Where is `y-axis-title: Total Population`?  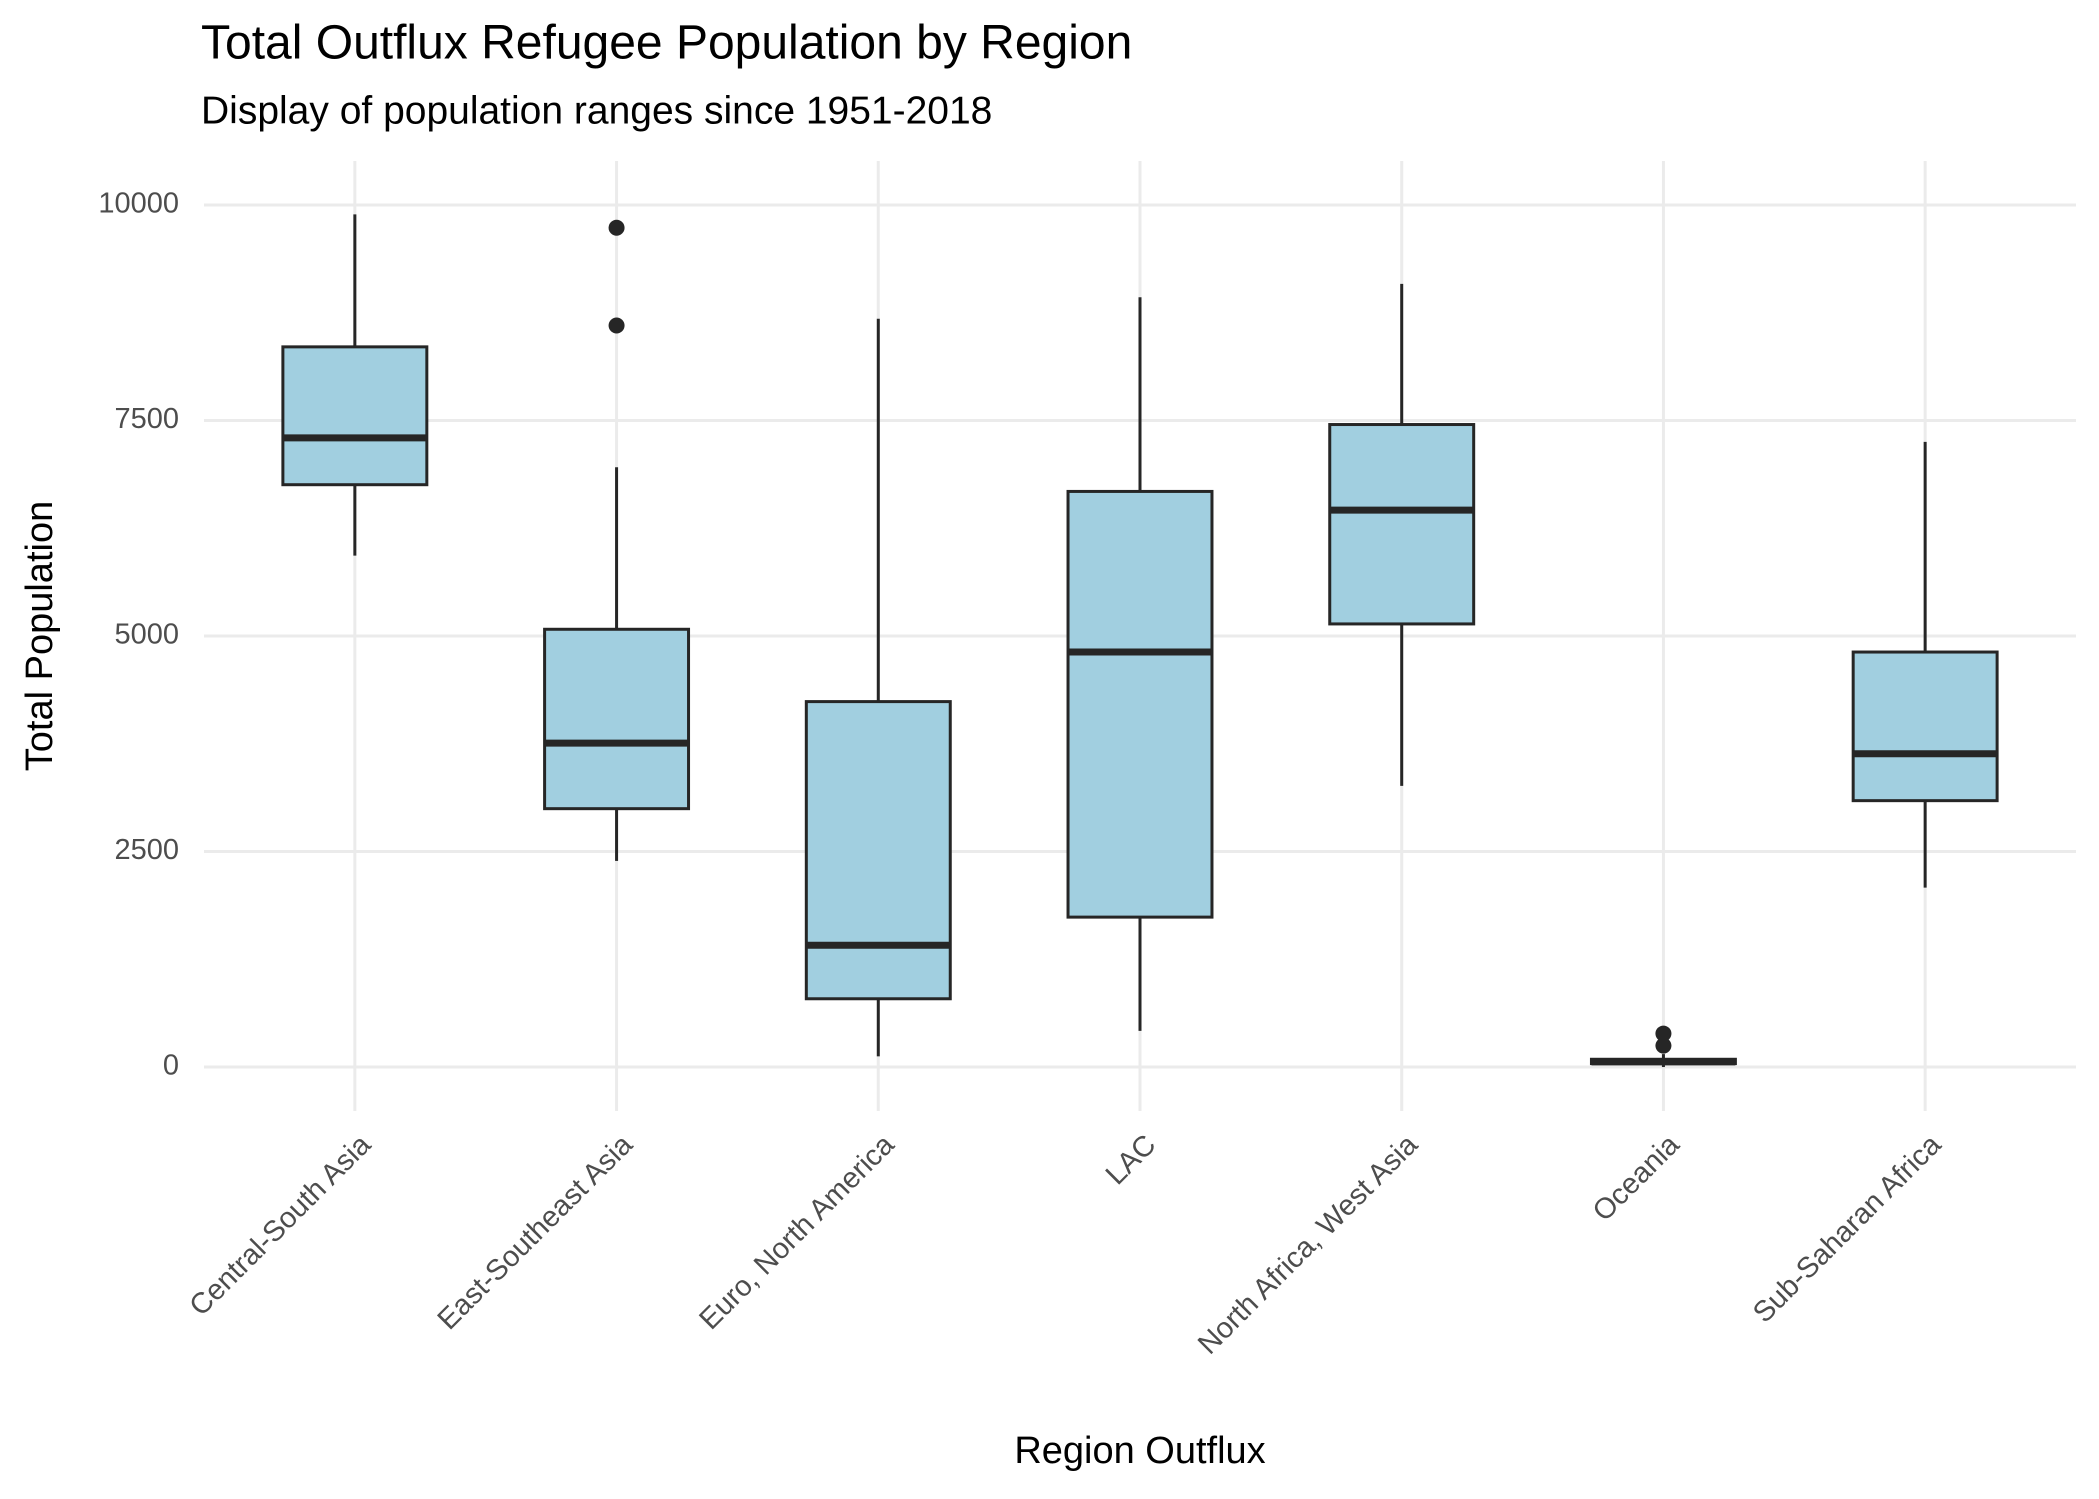 y-axis-title: Total Population is located at coordinates (40, 636).